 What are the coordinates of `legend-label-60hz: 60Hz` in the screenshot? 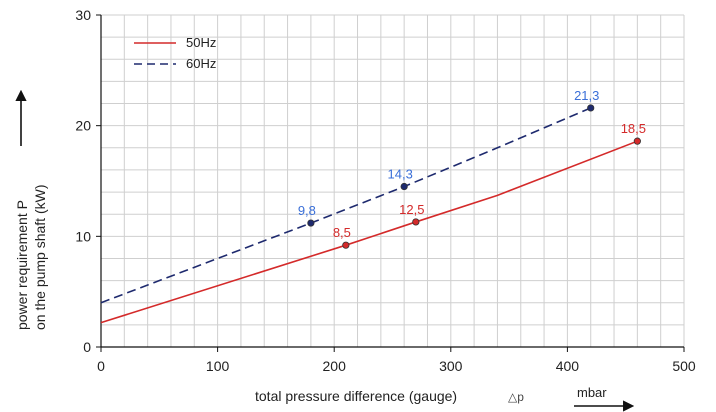 It's located at (201, 63).